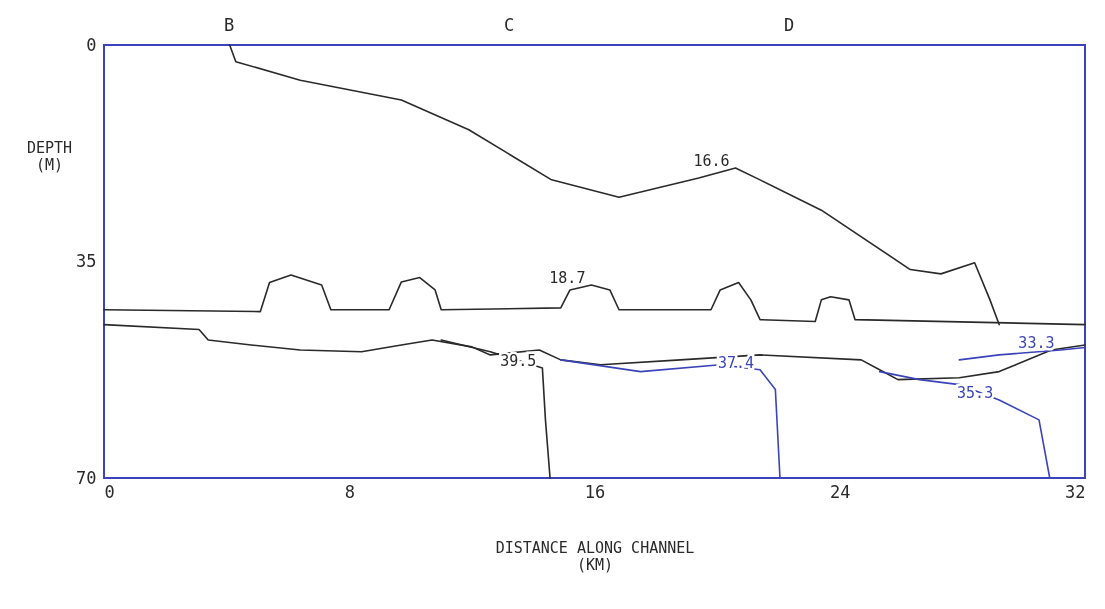 This screenshot has width=1105, height=609. Describe the element at coordinates (789, 25) in the screenshot. I see `text: D` at that location.